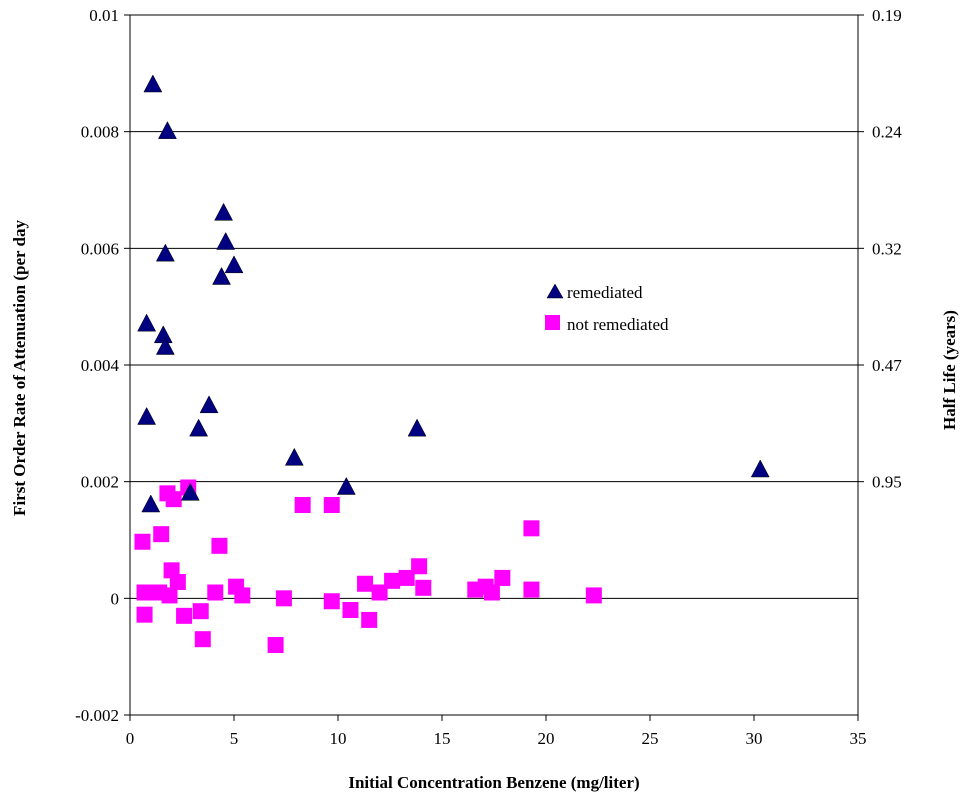 The height and width of the screenshot is (795, 961). I want to click on y-axis-title: First Order Rate of Attenuation (per day, so click(19, 368).